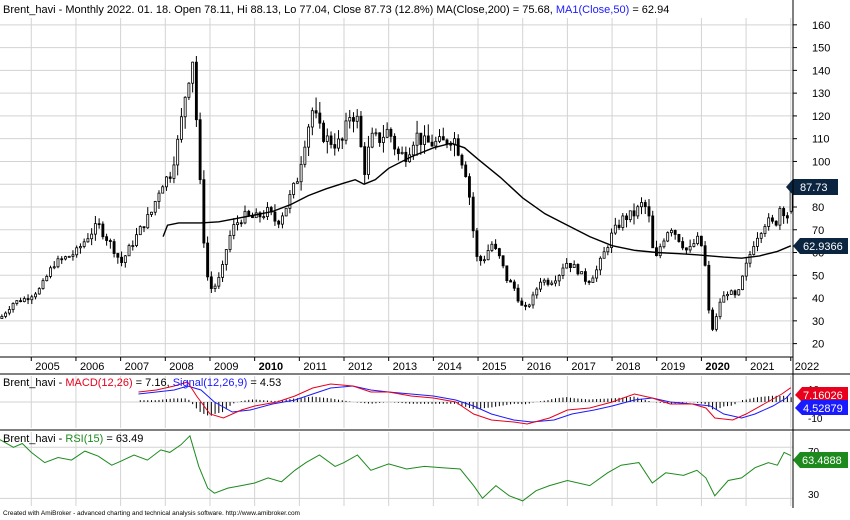  Describe the element at coordinates (818, 276) in the screenshot. I see `price-tick-label: 50` at that location.